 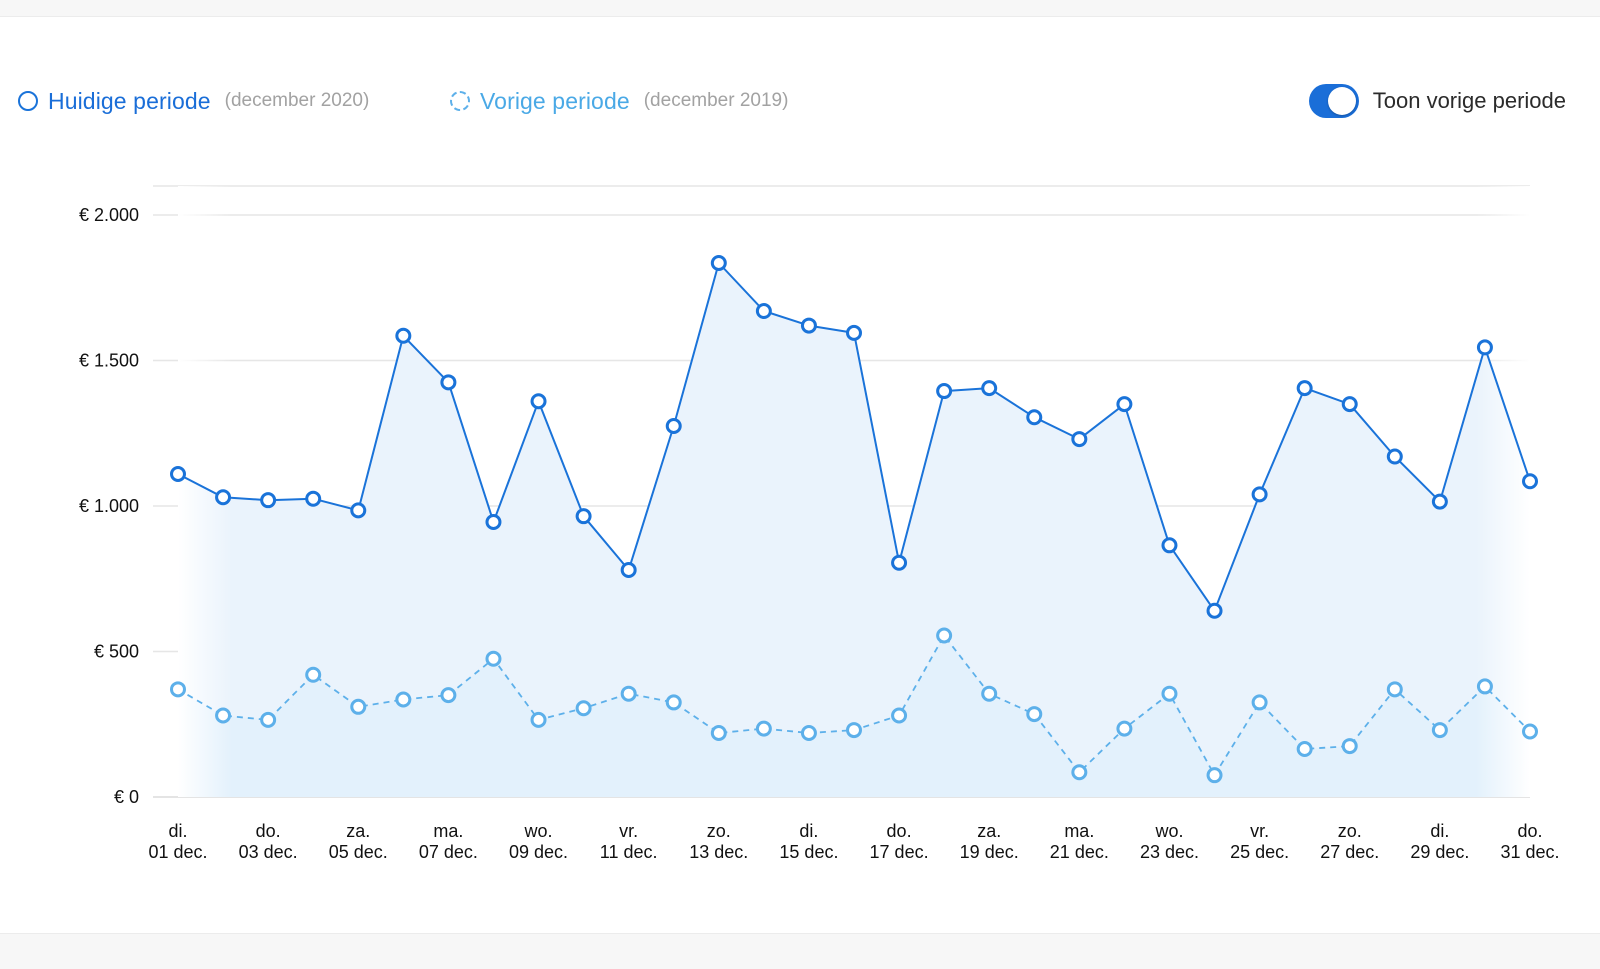 What do you see at coordinates (1169, 852) in the screenshot?
I see `x-tick-date: 23 dec.` at bounding box center [1169, 852].